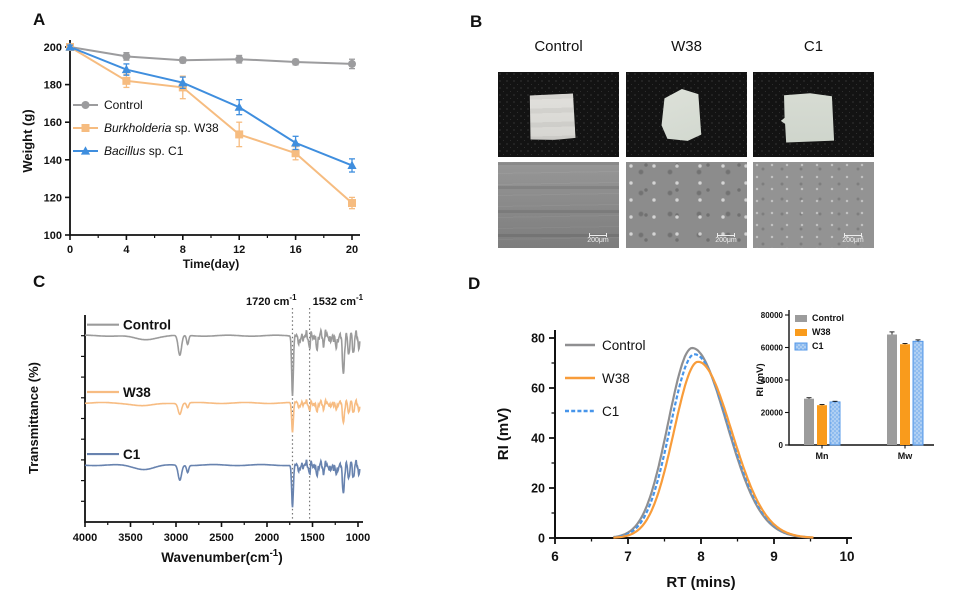 The width and height of the screenshot is (955, 603). I want to click on svg-text: Mw, so click(905, 456).